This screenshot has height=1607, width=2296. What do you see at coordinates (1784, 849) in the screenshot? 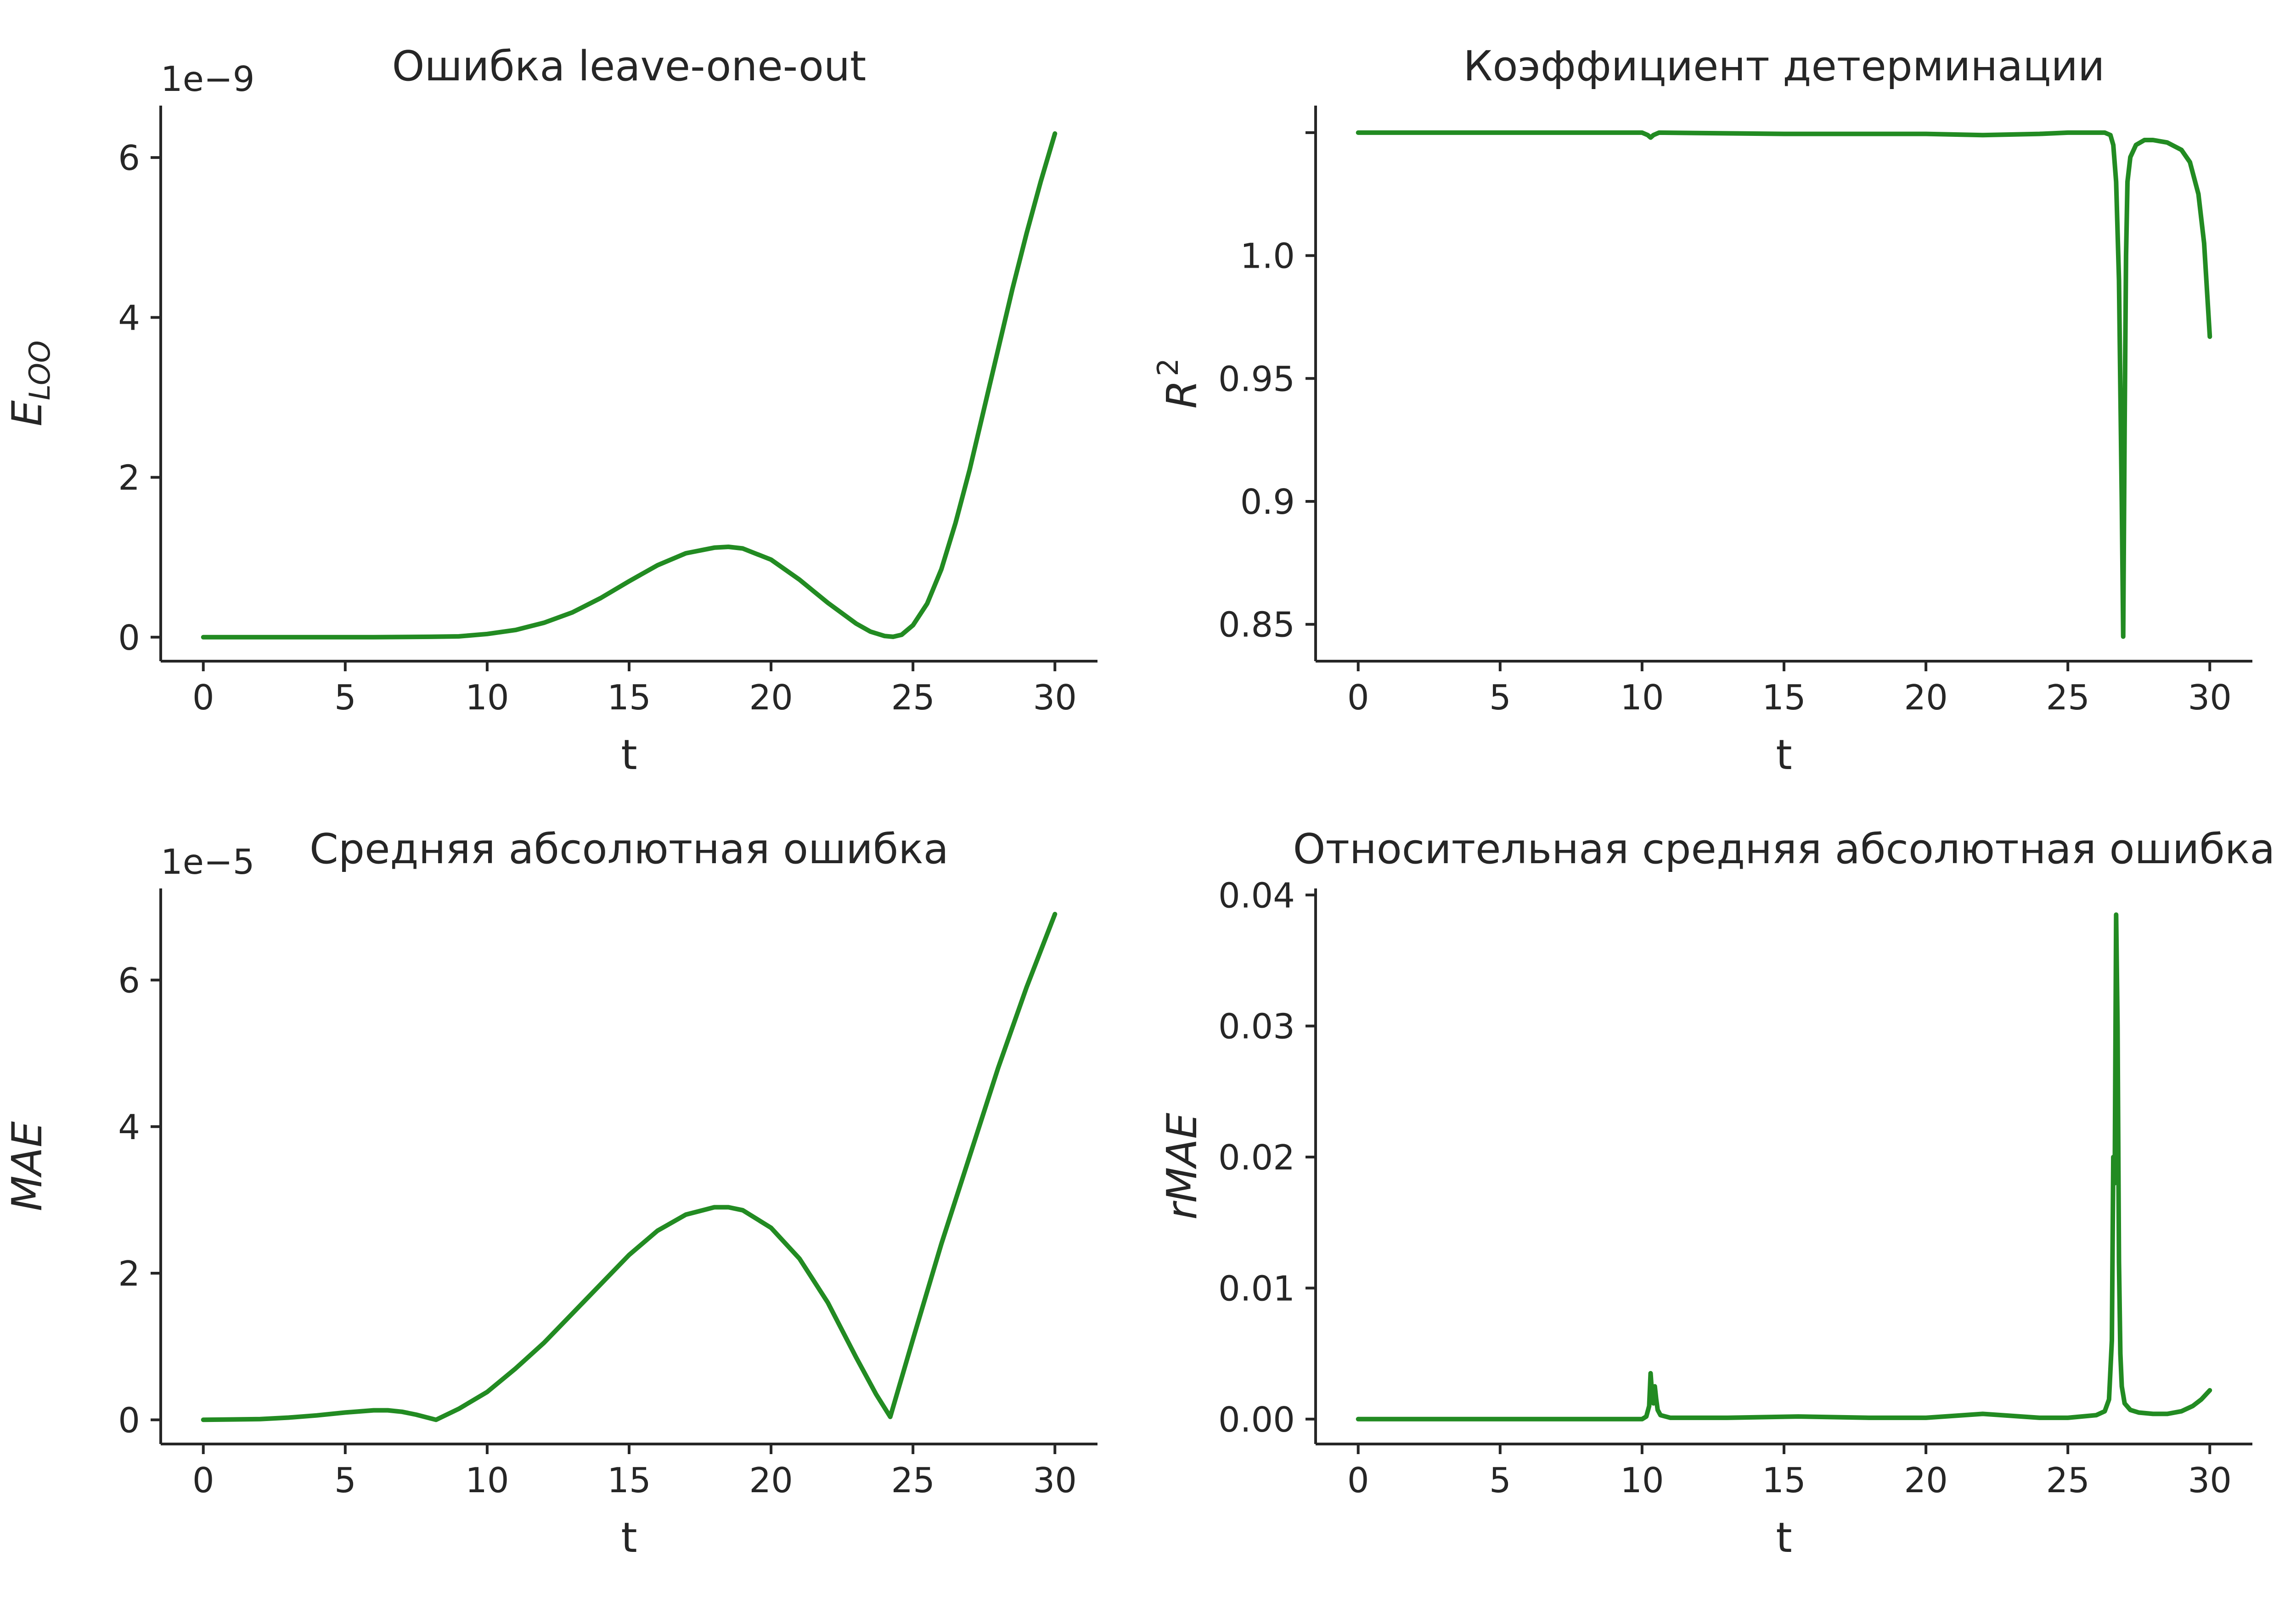
I see `chart-title: Относительная средняя абсолютная ошибка` at bounding box center [1784, 849].